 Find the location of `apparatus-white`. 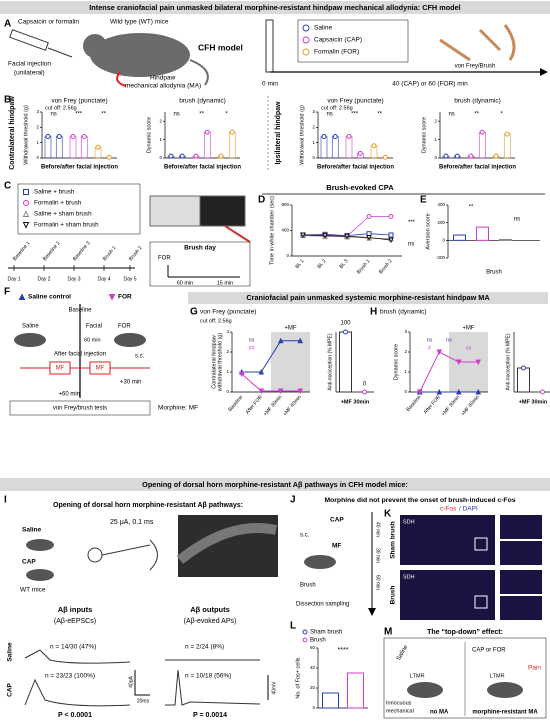

apparatus-white is located at coordinates (175, 211).